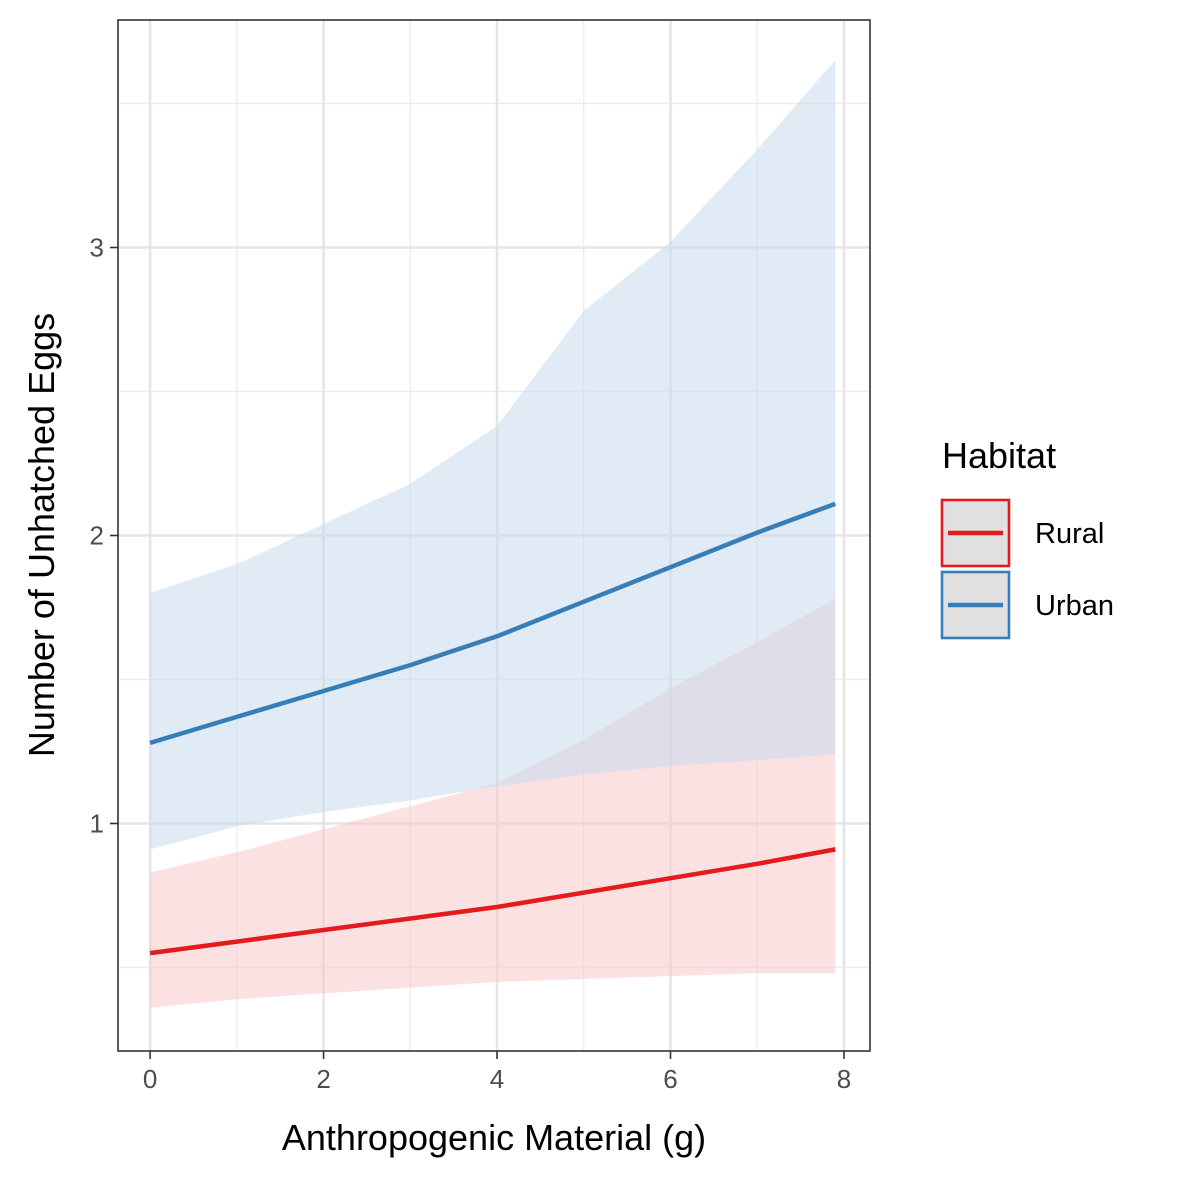 This screenshot has width=1181, height=1181. I want to click on x-tick-label: 8, so click(844, 1079).